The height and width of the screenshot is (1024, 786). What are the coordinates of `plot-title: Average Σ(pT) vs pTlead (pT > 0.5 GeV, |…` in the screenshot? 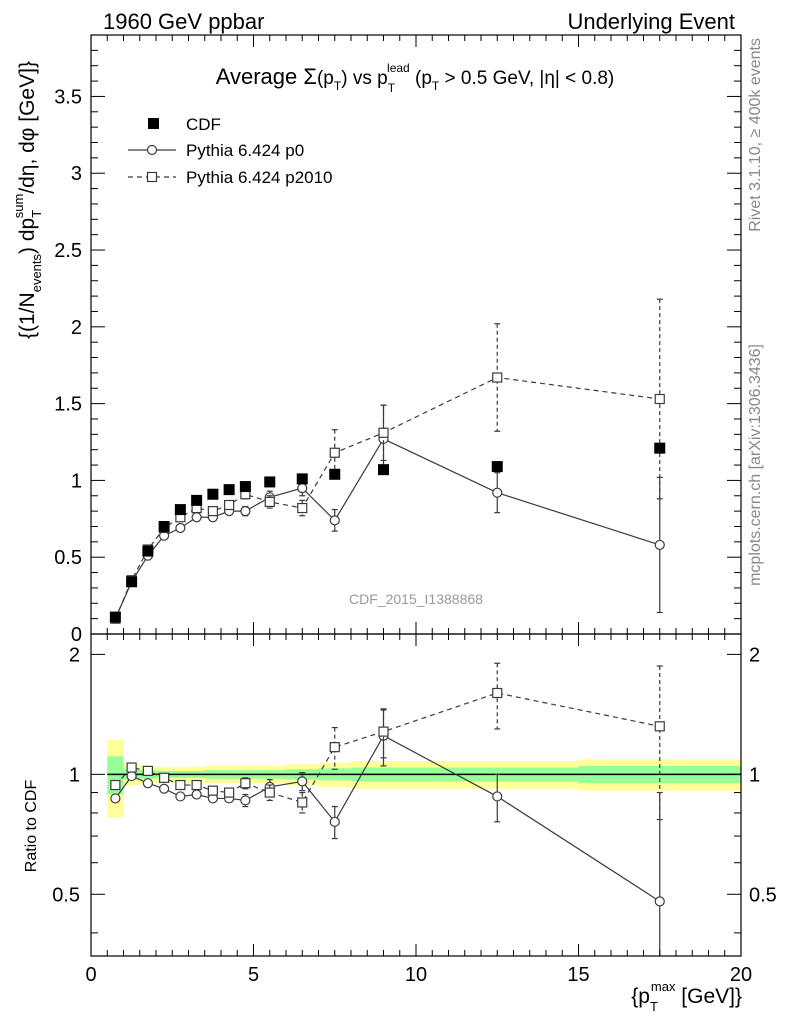 It's located at (415, 78).